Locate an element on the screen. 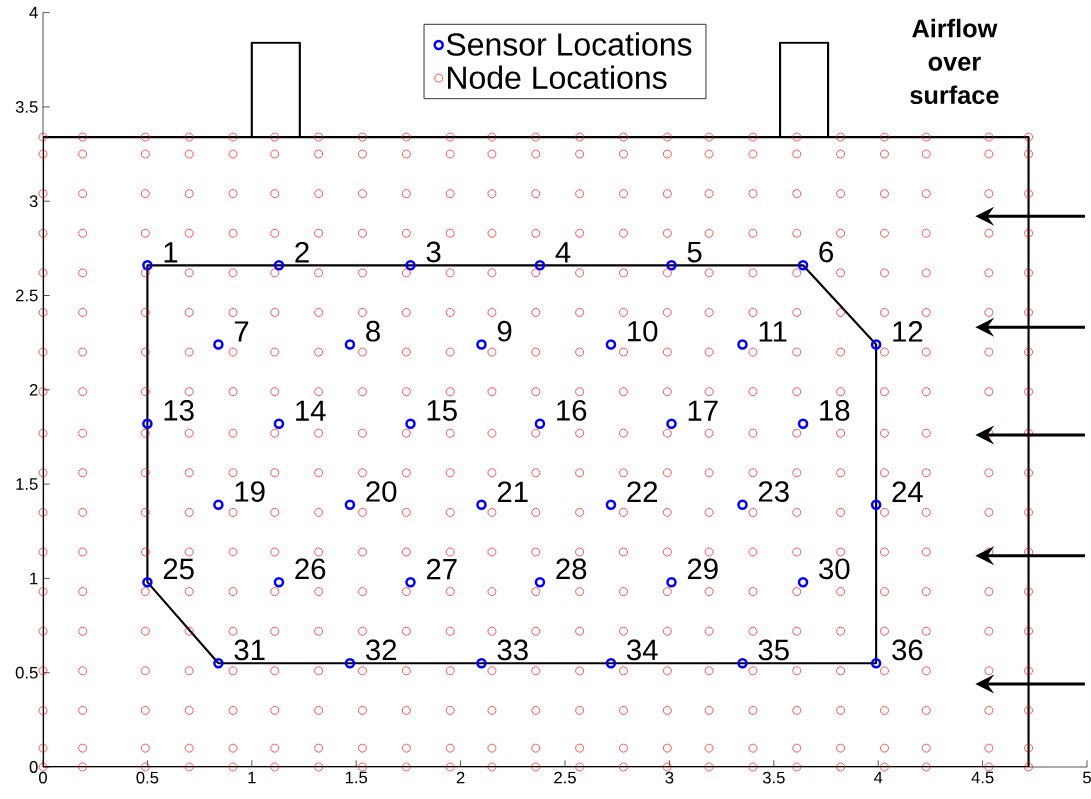 This screenshot has width=1091, height=799. x-tick-label: 4.5 is located at coordinates (982, 777).